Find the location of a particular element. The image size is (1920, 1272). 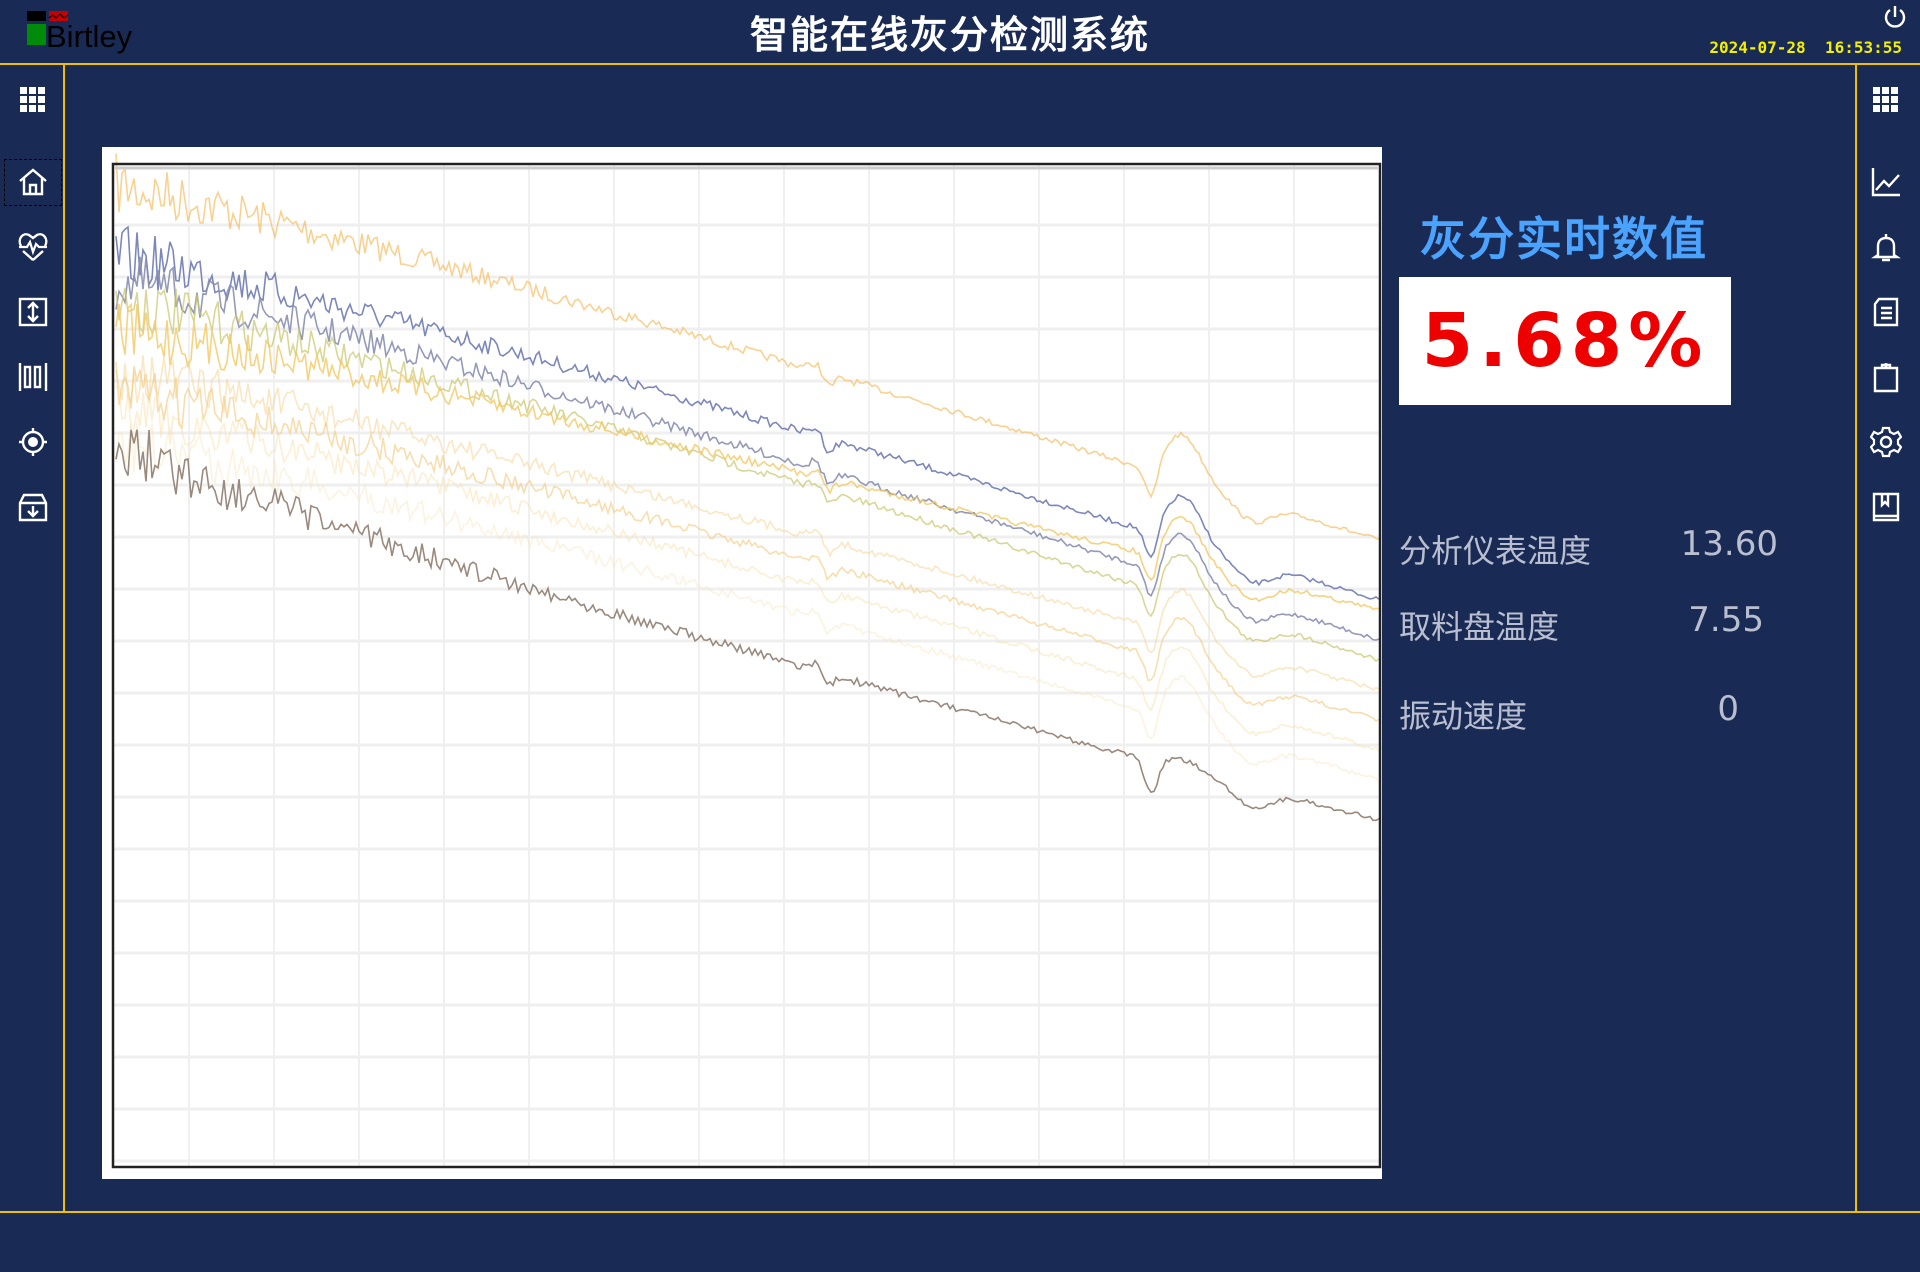

ash-value-box: 5.68% is located at coordinates (1565, 341).